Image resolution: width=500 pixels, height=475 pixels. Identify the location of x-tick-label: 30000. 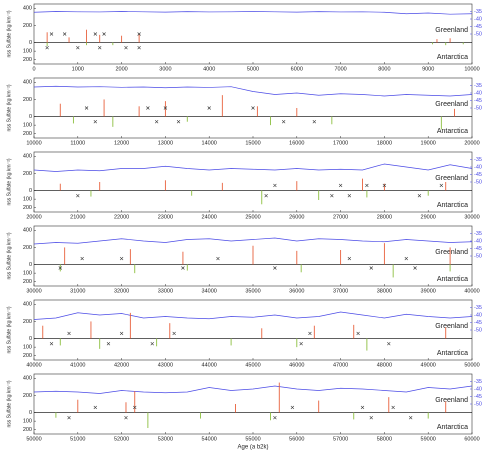
(33, 291).